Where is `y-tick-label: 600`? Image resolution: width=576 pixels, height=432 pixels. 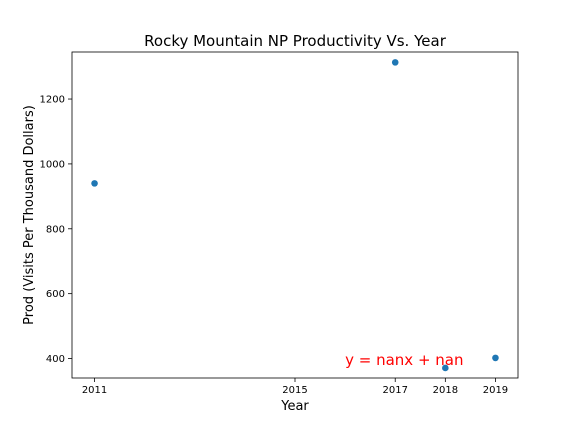
y-tick-label: 600 is located at coordinates (55, 294).